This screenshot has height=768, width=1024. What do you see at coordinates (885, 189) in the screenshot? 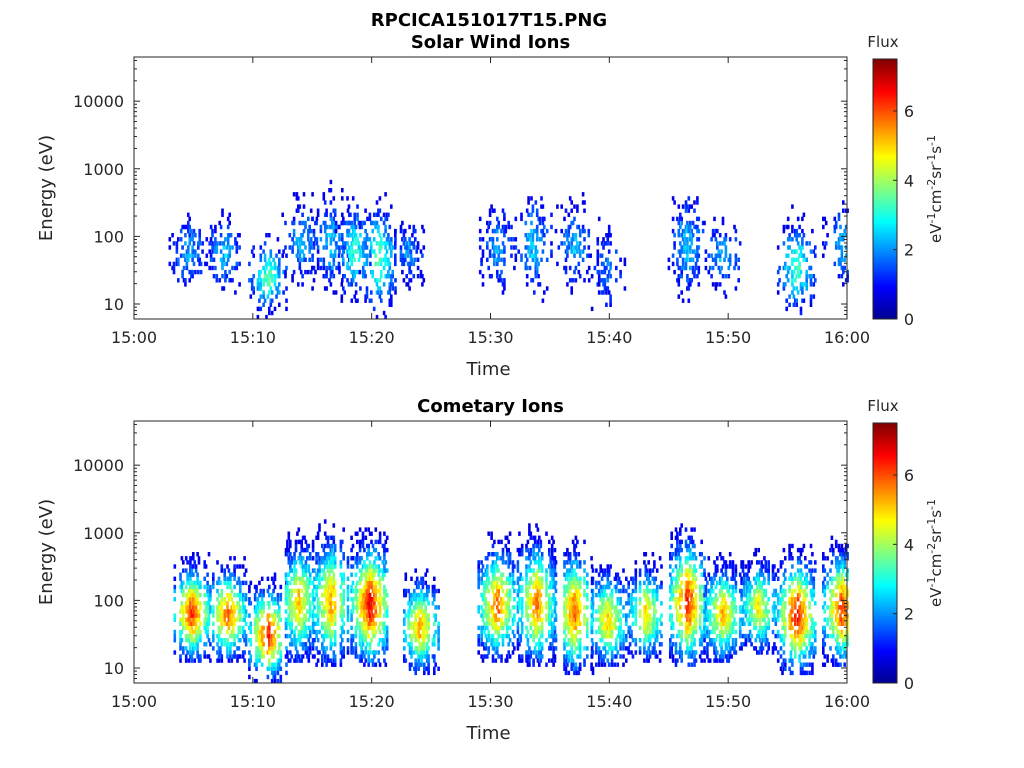
I see `colorbar-frame` at bounding box center [885, 189].